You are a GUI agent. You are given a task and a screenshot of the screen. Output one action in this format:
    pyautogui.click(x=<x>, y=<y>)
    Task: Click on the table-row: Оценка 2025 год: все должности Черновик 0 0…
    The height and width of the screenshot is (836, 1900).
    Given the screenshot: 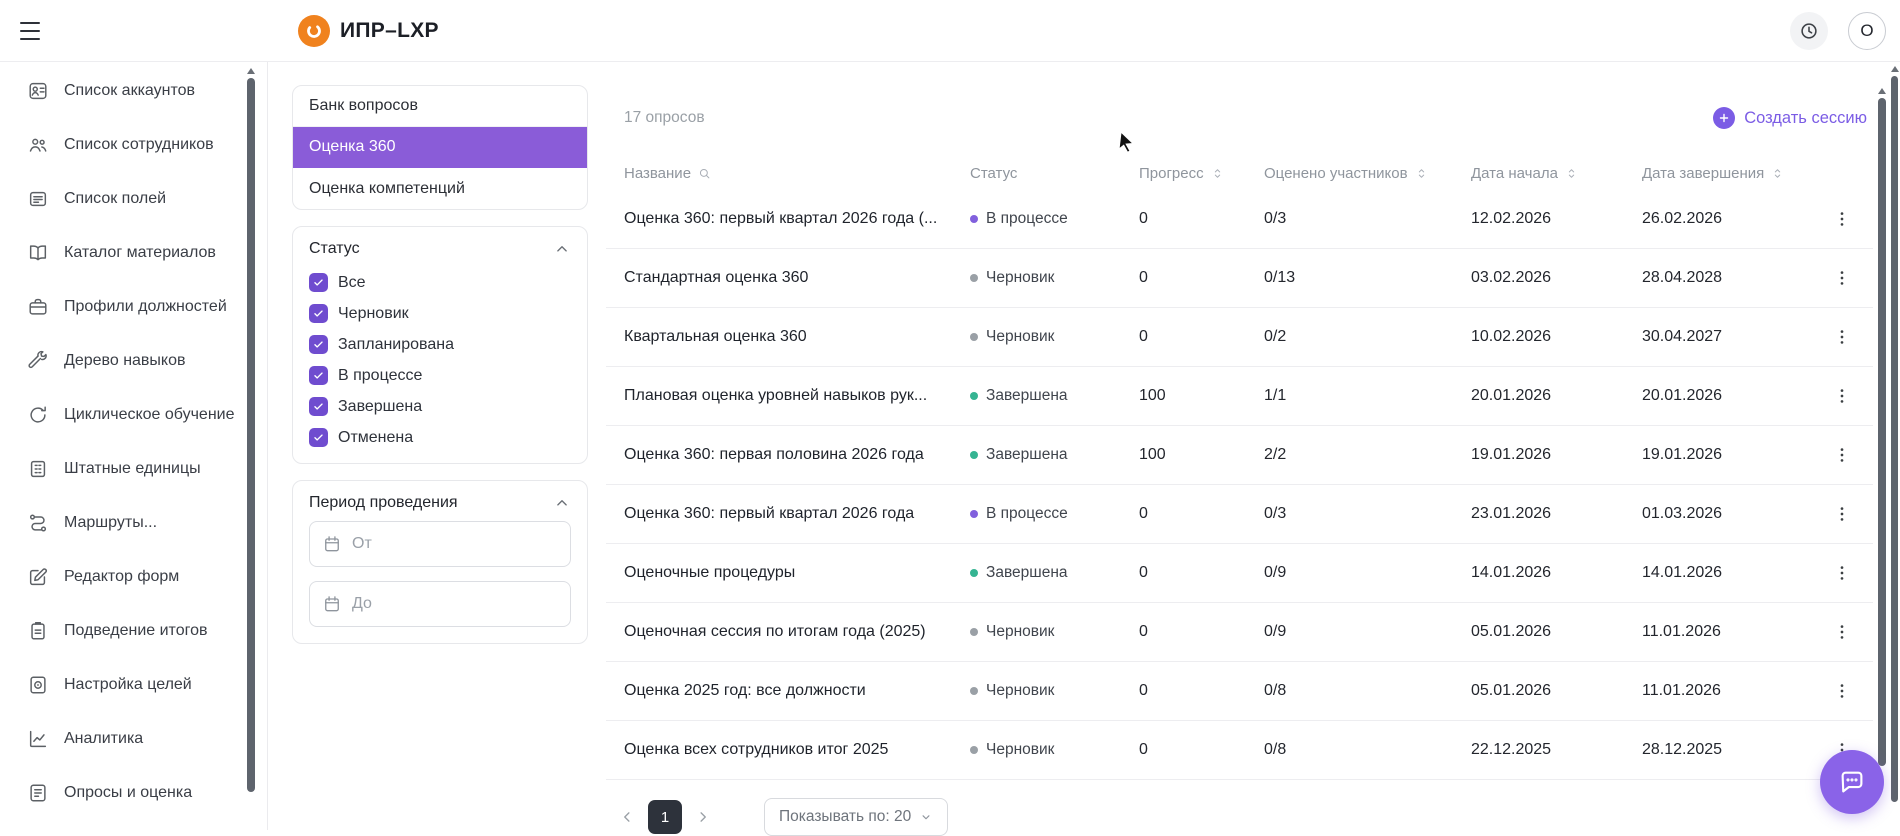 What is the action you would take?
    pyautogui.click(x=1239, y=691)
    